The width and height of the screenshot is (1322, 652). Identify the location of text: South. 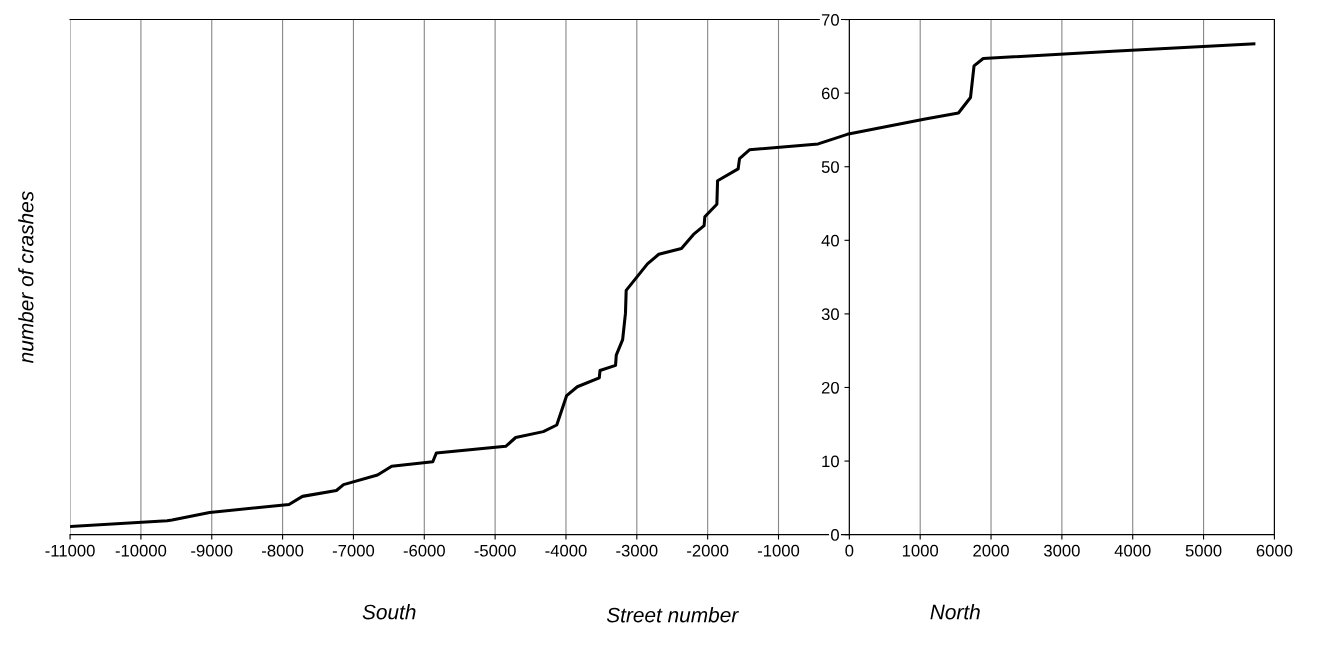
(389, 612).